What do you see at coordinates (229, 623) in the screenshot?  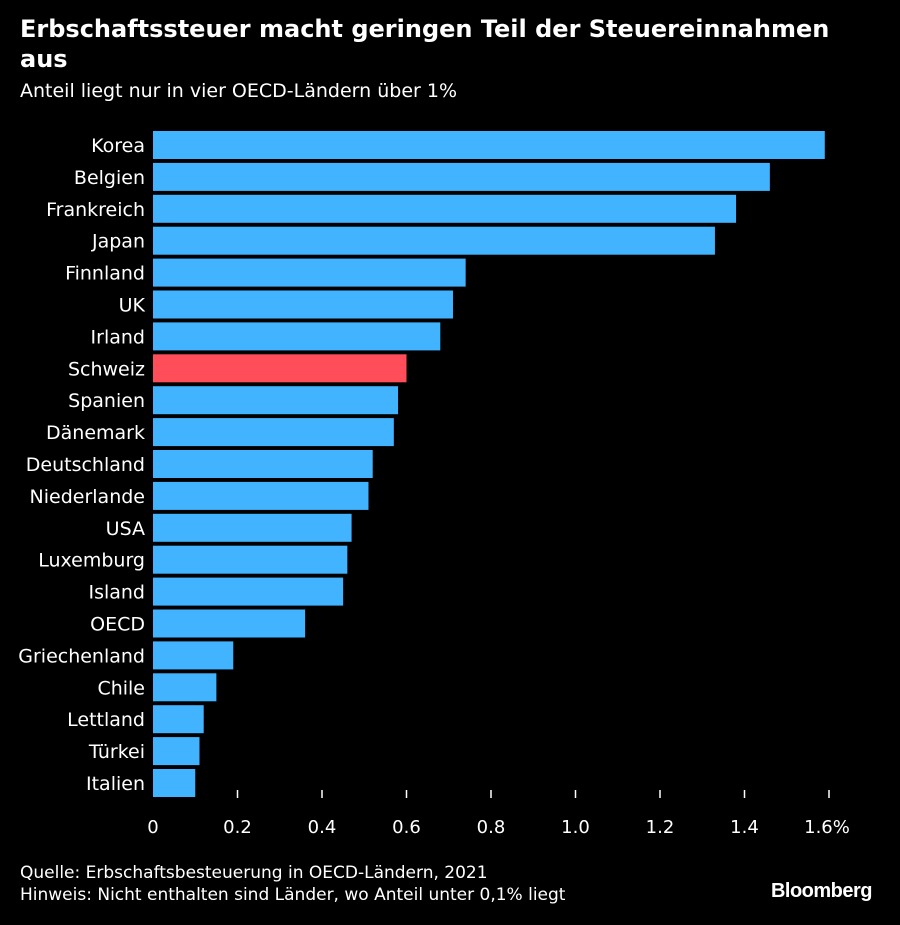 I see `bar-oecd` at bounding box center [229, 623].